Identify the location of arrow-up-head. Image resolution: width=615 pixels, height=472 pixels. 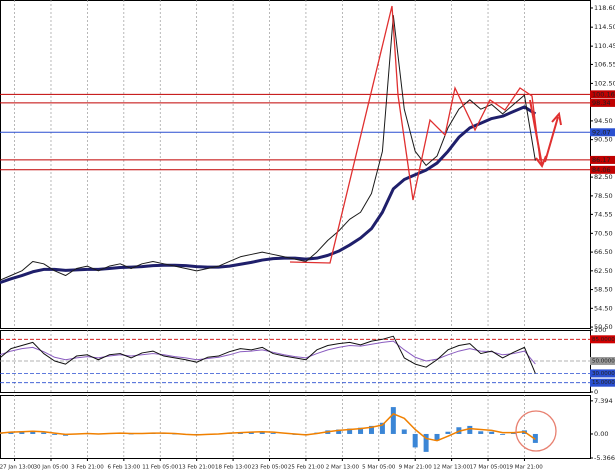
(556, 118).